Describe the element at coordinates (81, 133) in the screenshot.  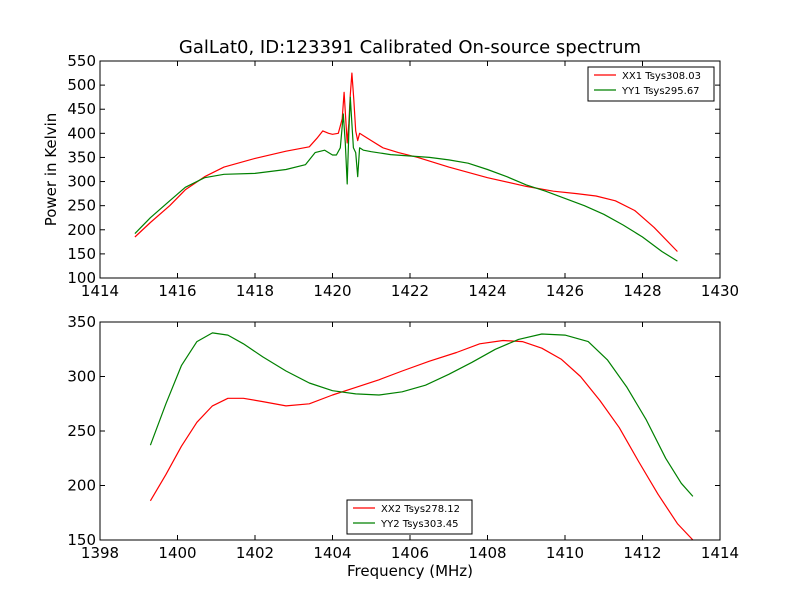
I see `y-tick-label: 400` at that location.